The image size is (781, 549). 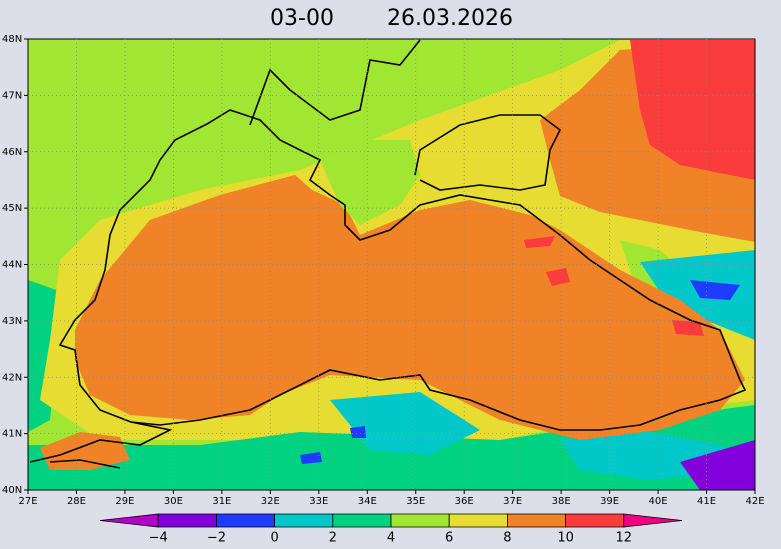 What do you see at coordinates (512, 501) in the screenshot?
I see `lon-label: 37E` at bounding box center [512, 501].